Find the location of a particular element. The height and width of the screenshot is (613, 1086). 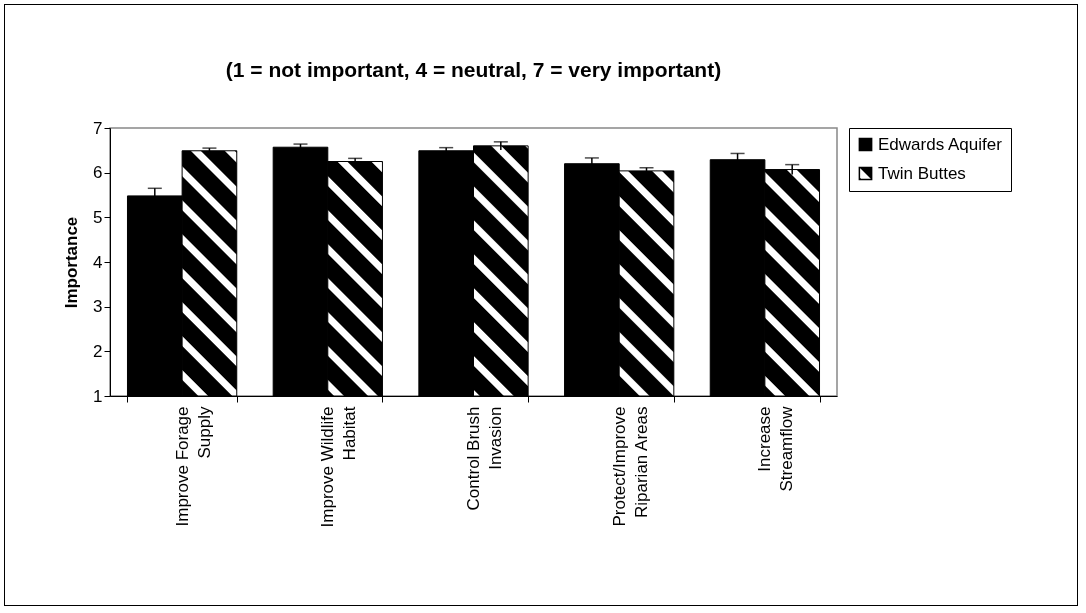

y-axis-title: Importance is located at coordinates (72, 262).